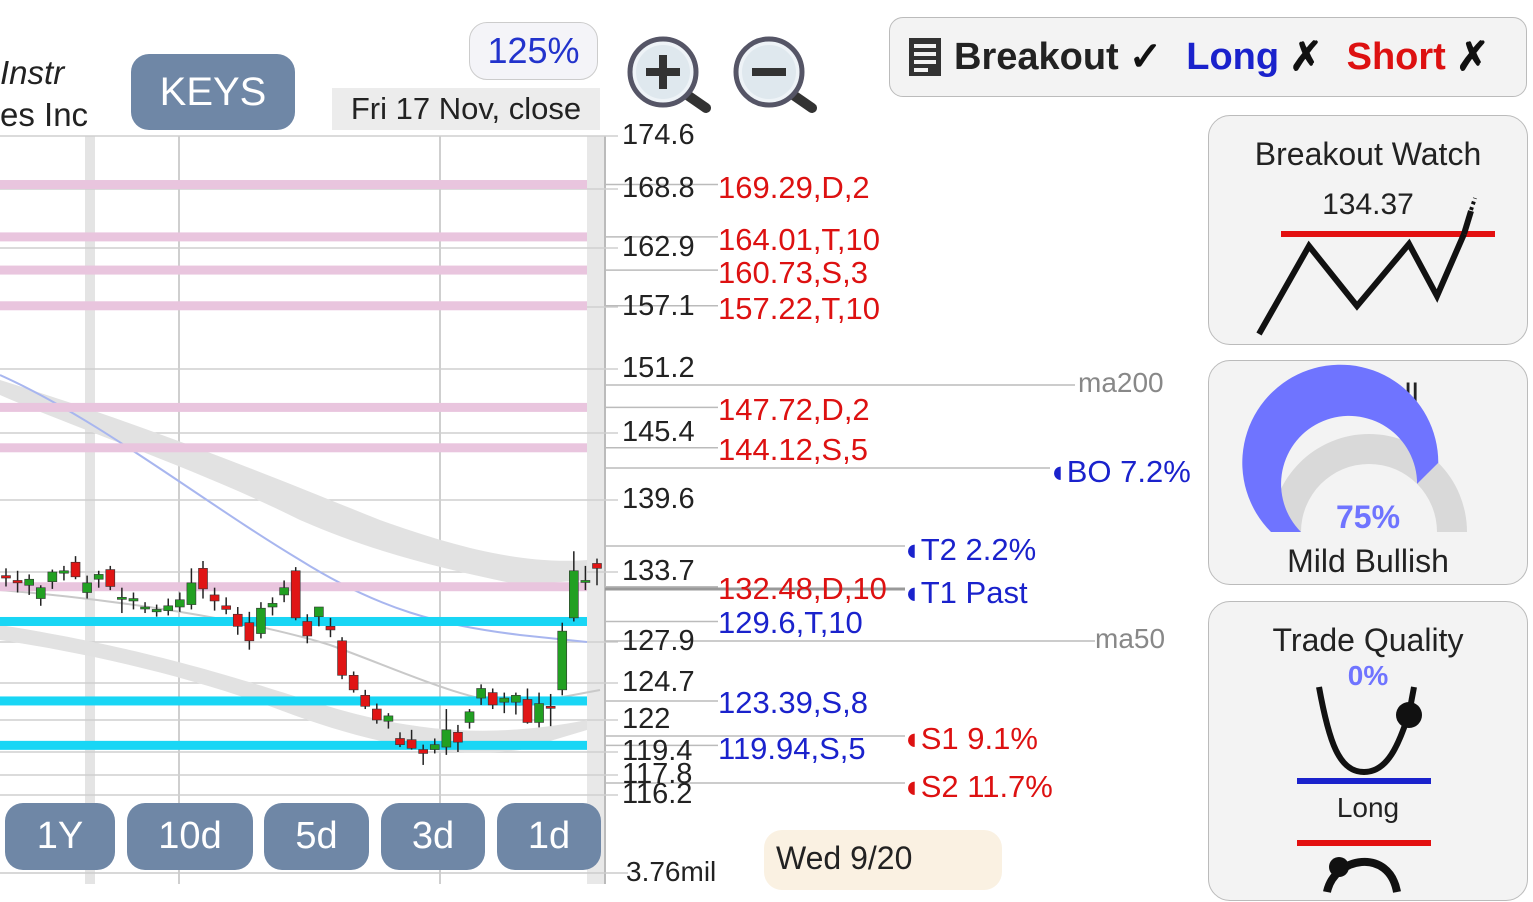  I want to click on signal-bar: Breakout ✓ Long ✗ Short ✗, so click(1208, 57).